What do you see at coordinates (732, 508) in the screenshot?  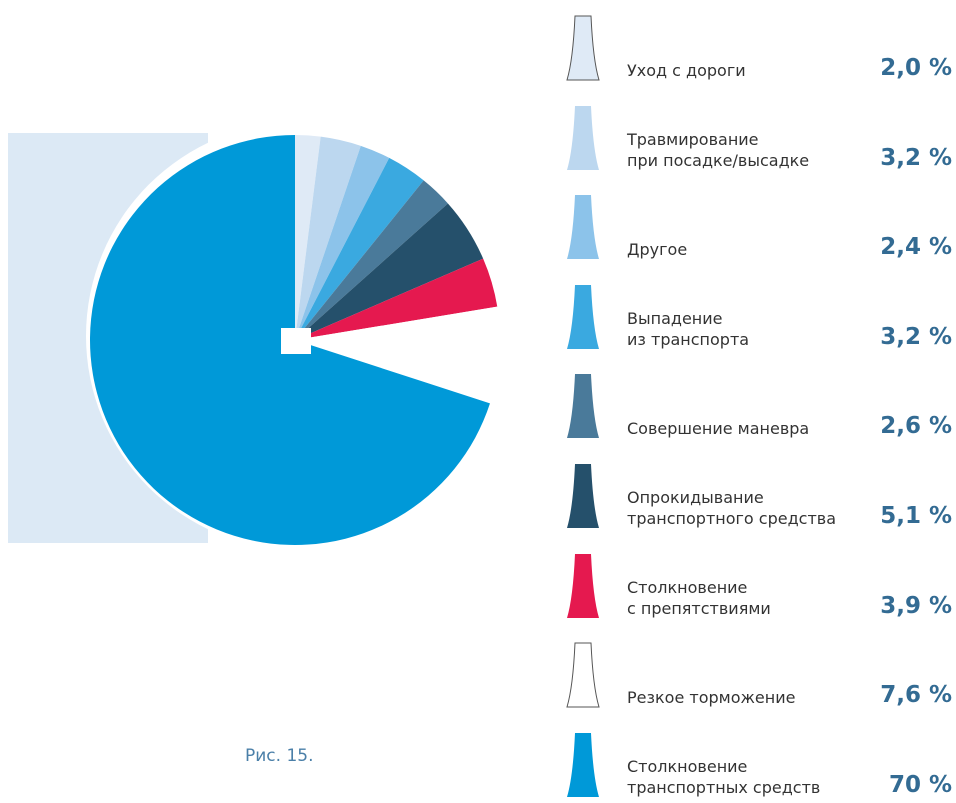 I see `legend-label: Опрокидывание транспортного средства` at bounding box center [732, 508].